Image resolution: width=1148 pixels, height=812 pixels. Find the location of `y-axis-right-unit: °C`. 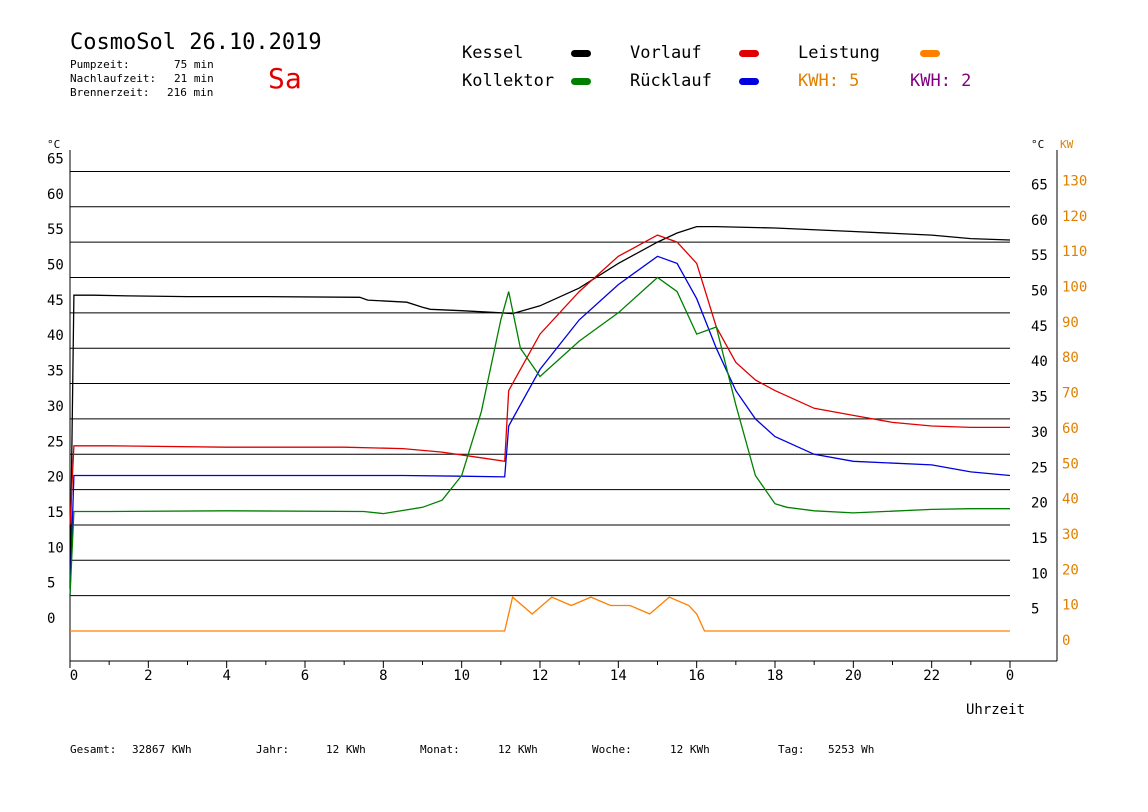

y-axis-right-unit: °C is located at coordinates (1038, 144).